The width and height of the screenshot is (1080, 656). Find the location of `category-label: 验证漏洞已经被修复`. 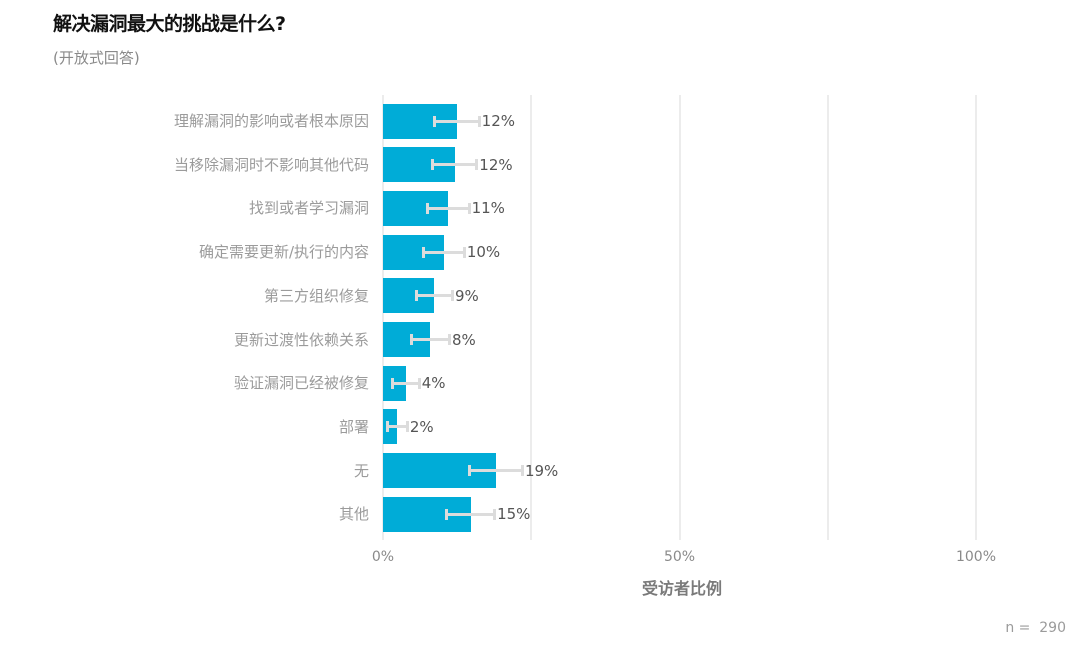

category-label: 验证漏洞已经被修复 is located at coordinates (301, 383).